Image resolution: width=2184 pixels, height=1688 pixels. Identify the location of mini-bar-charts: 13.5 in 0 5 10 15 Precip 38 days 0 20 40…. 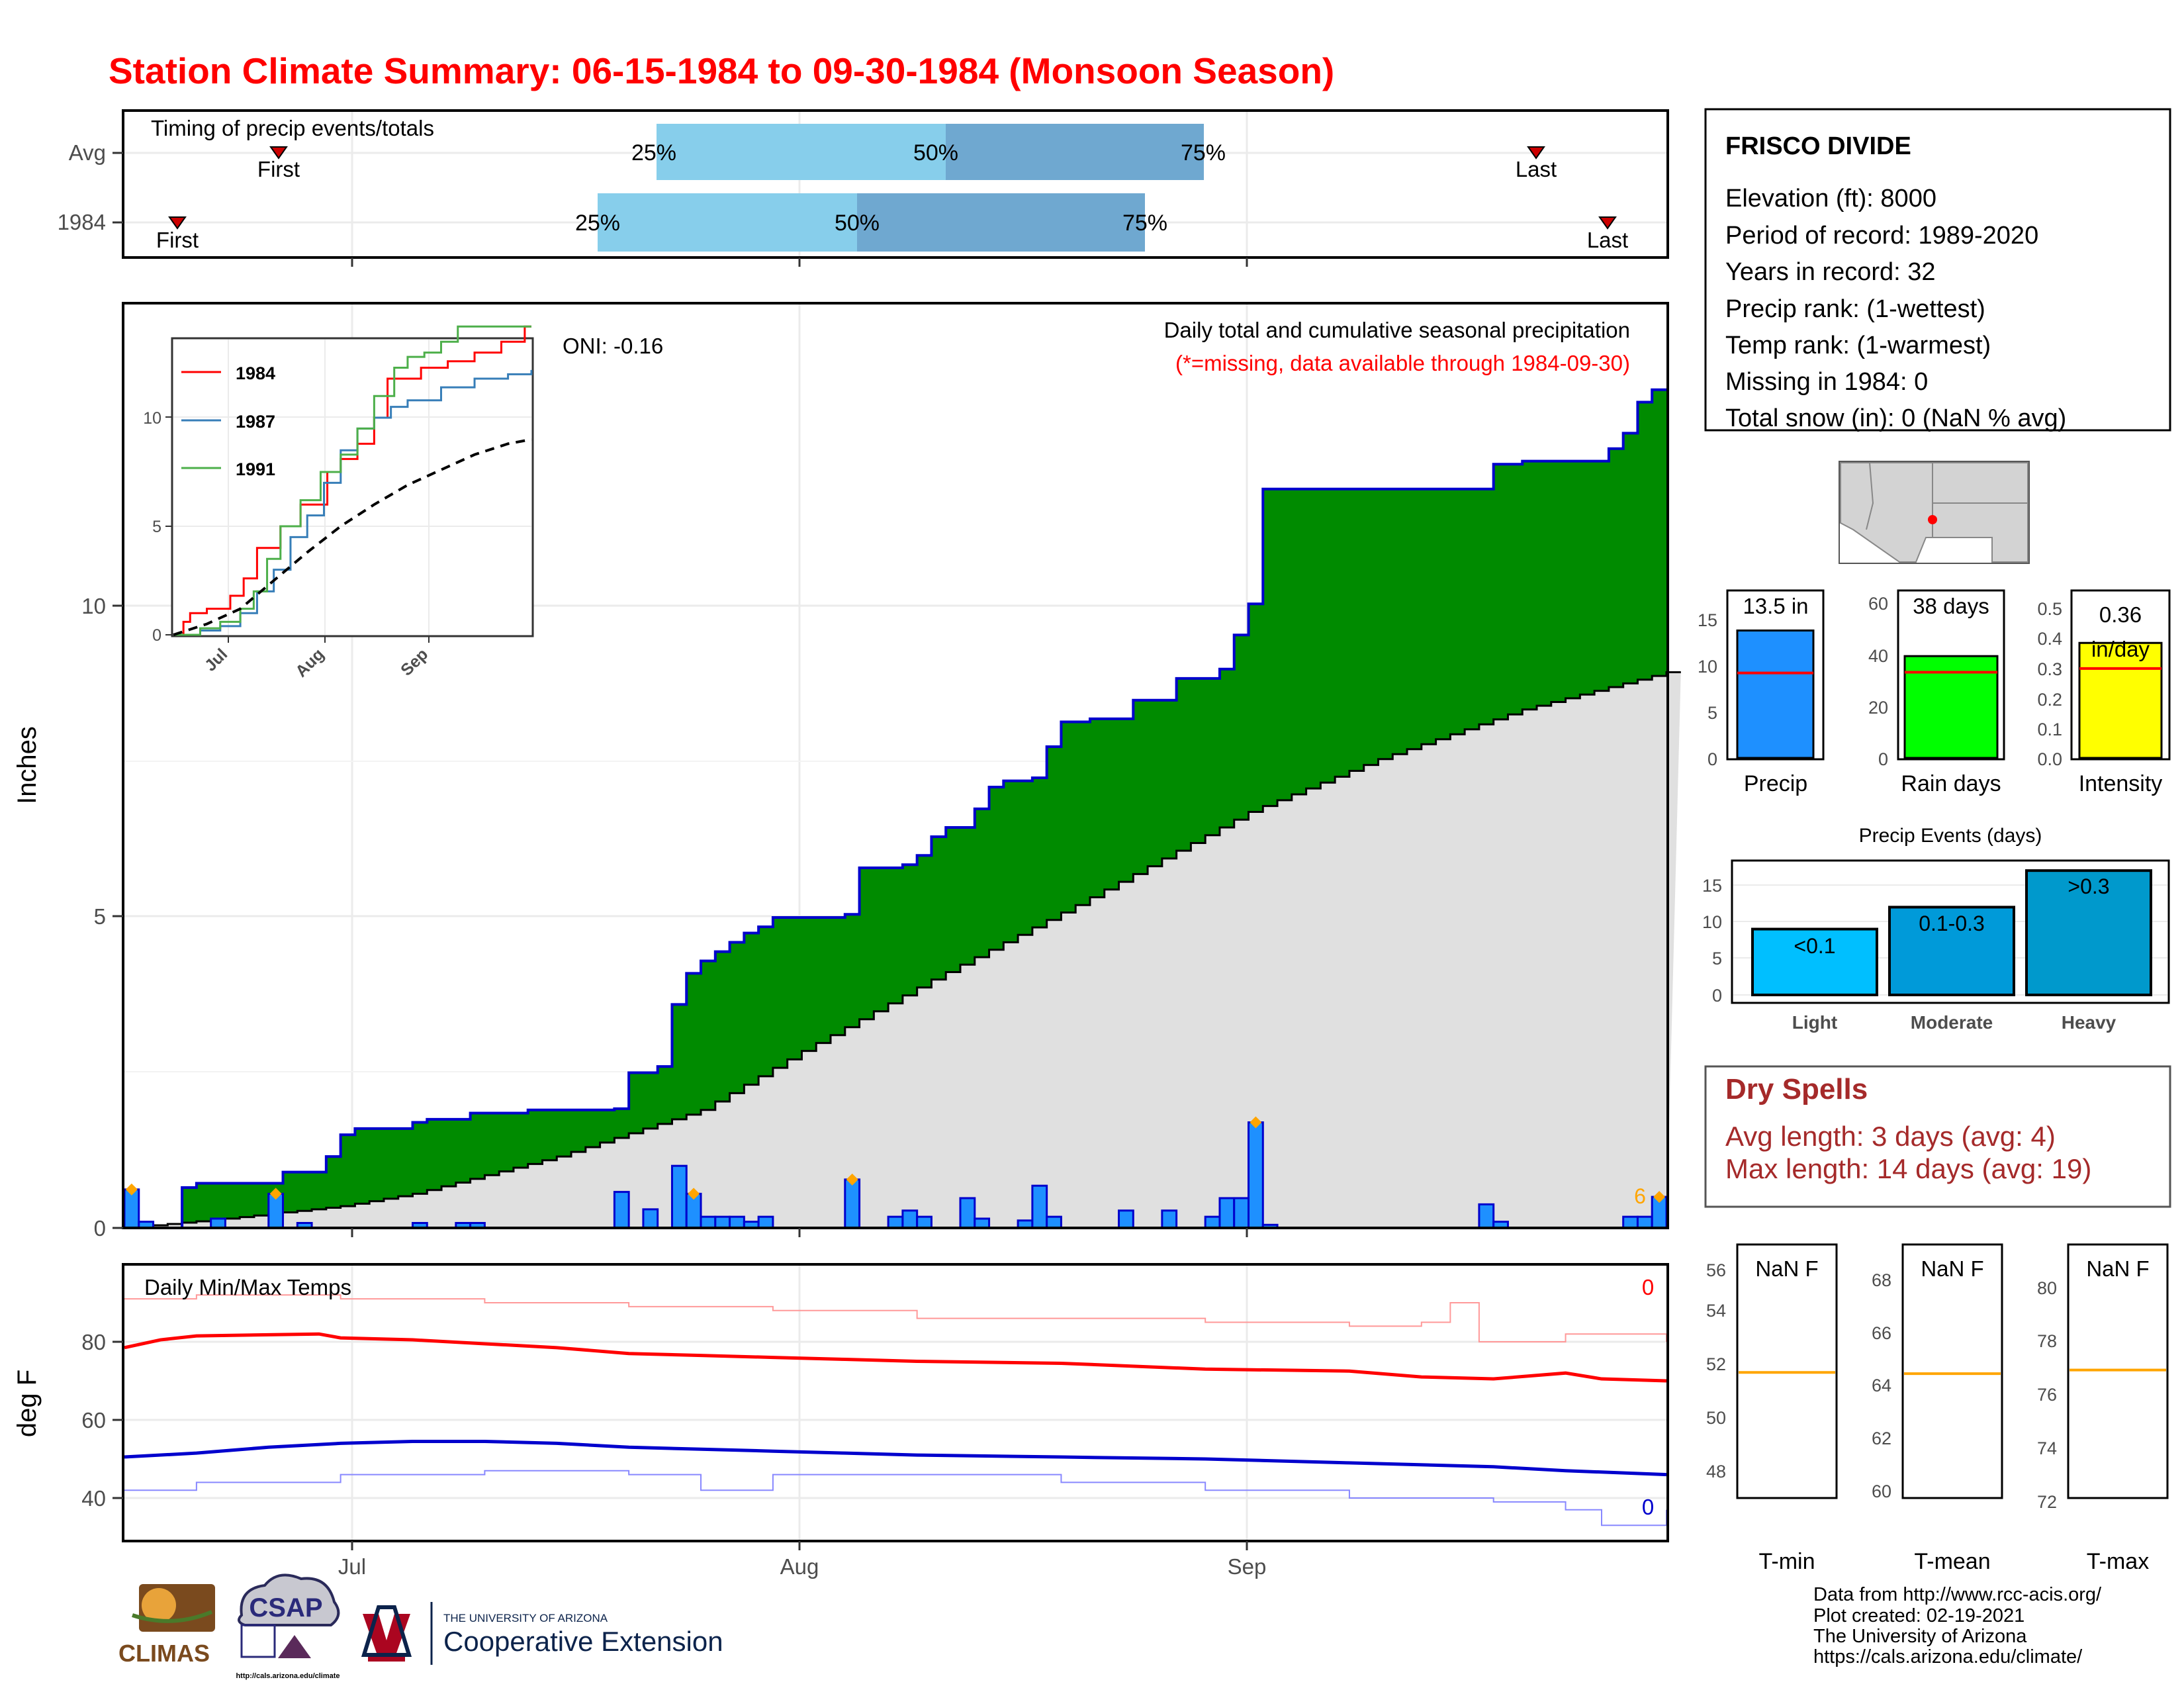
(1934, 692).